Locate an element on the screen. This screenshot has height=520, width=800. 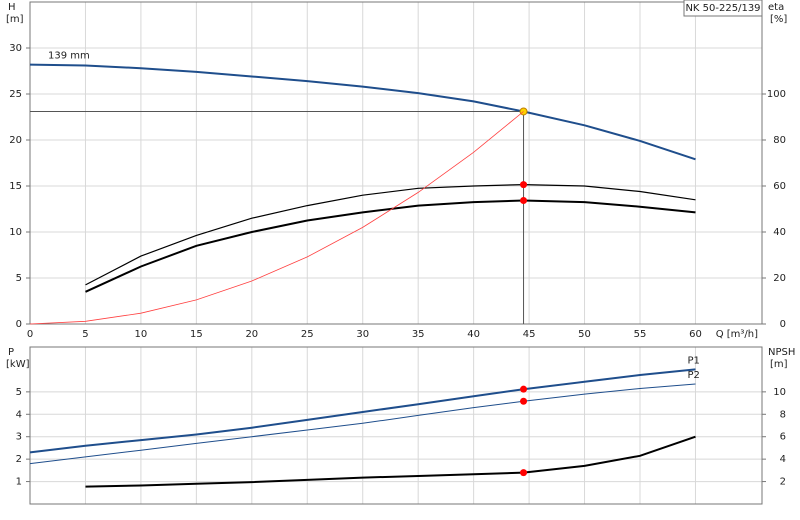
series-label: P1 is located at coordinates (693, 360).